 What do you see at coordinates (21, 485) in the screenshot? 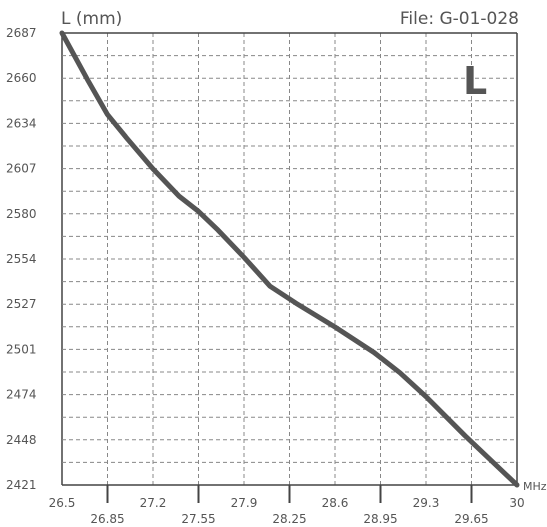
I see `y-tick-label: 2421` at bounding box center [21, 485].